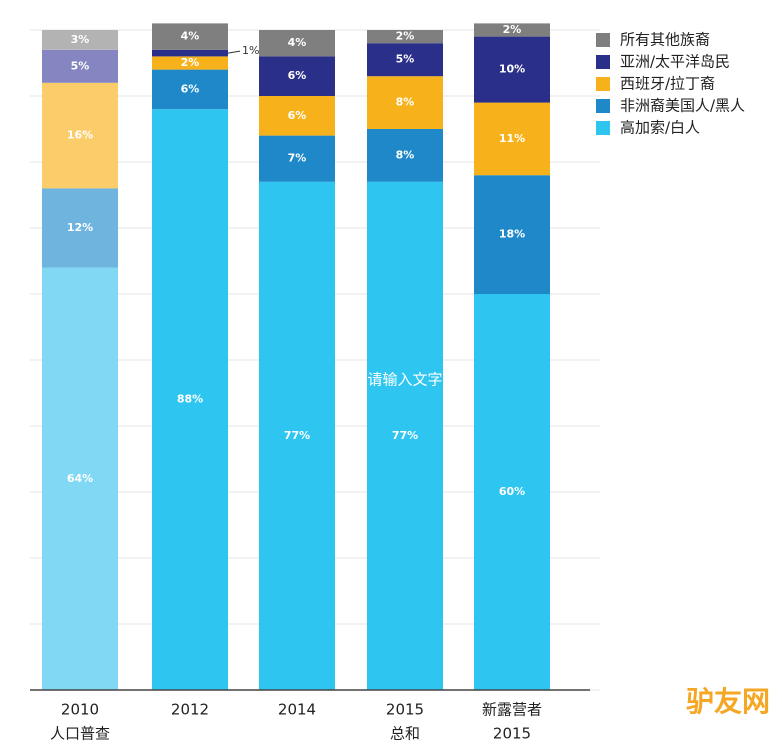 This screenshot has height=745, width=782. Describe the element at coordinates (405, 710) in the screenshot. I see `x-tick-label: 2015` at that location.